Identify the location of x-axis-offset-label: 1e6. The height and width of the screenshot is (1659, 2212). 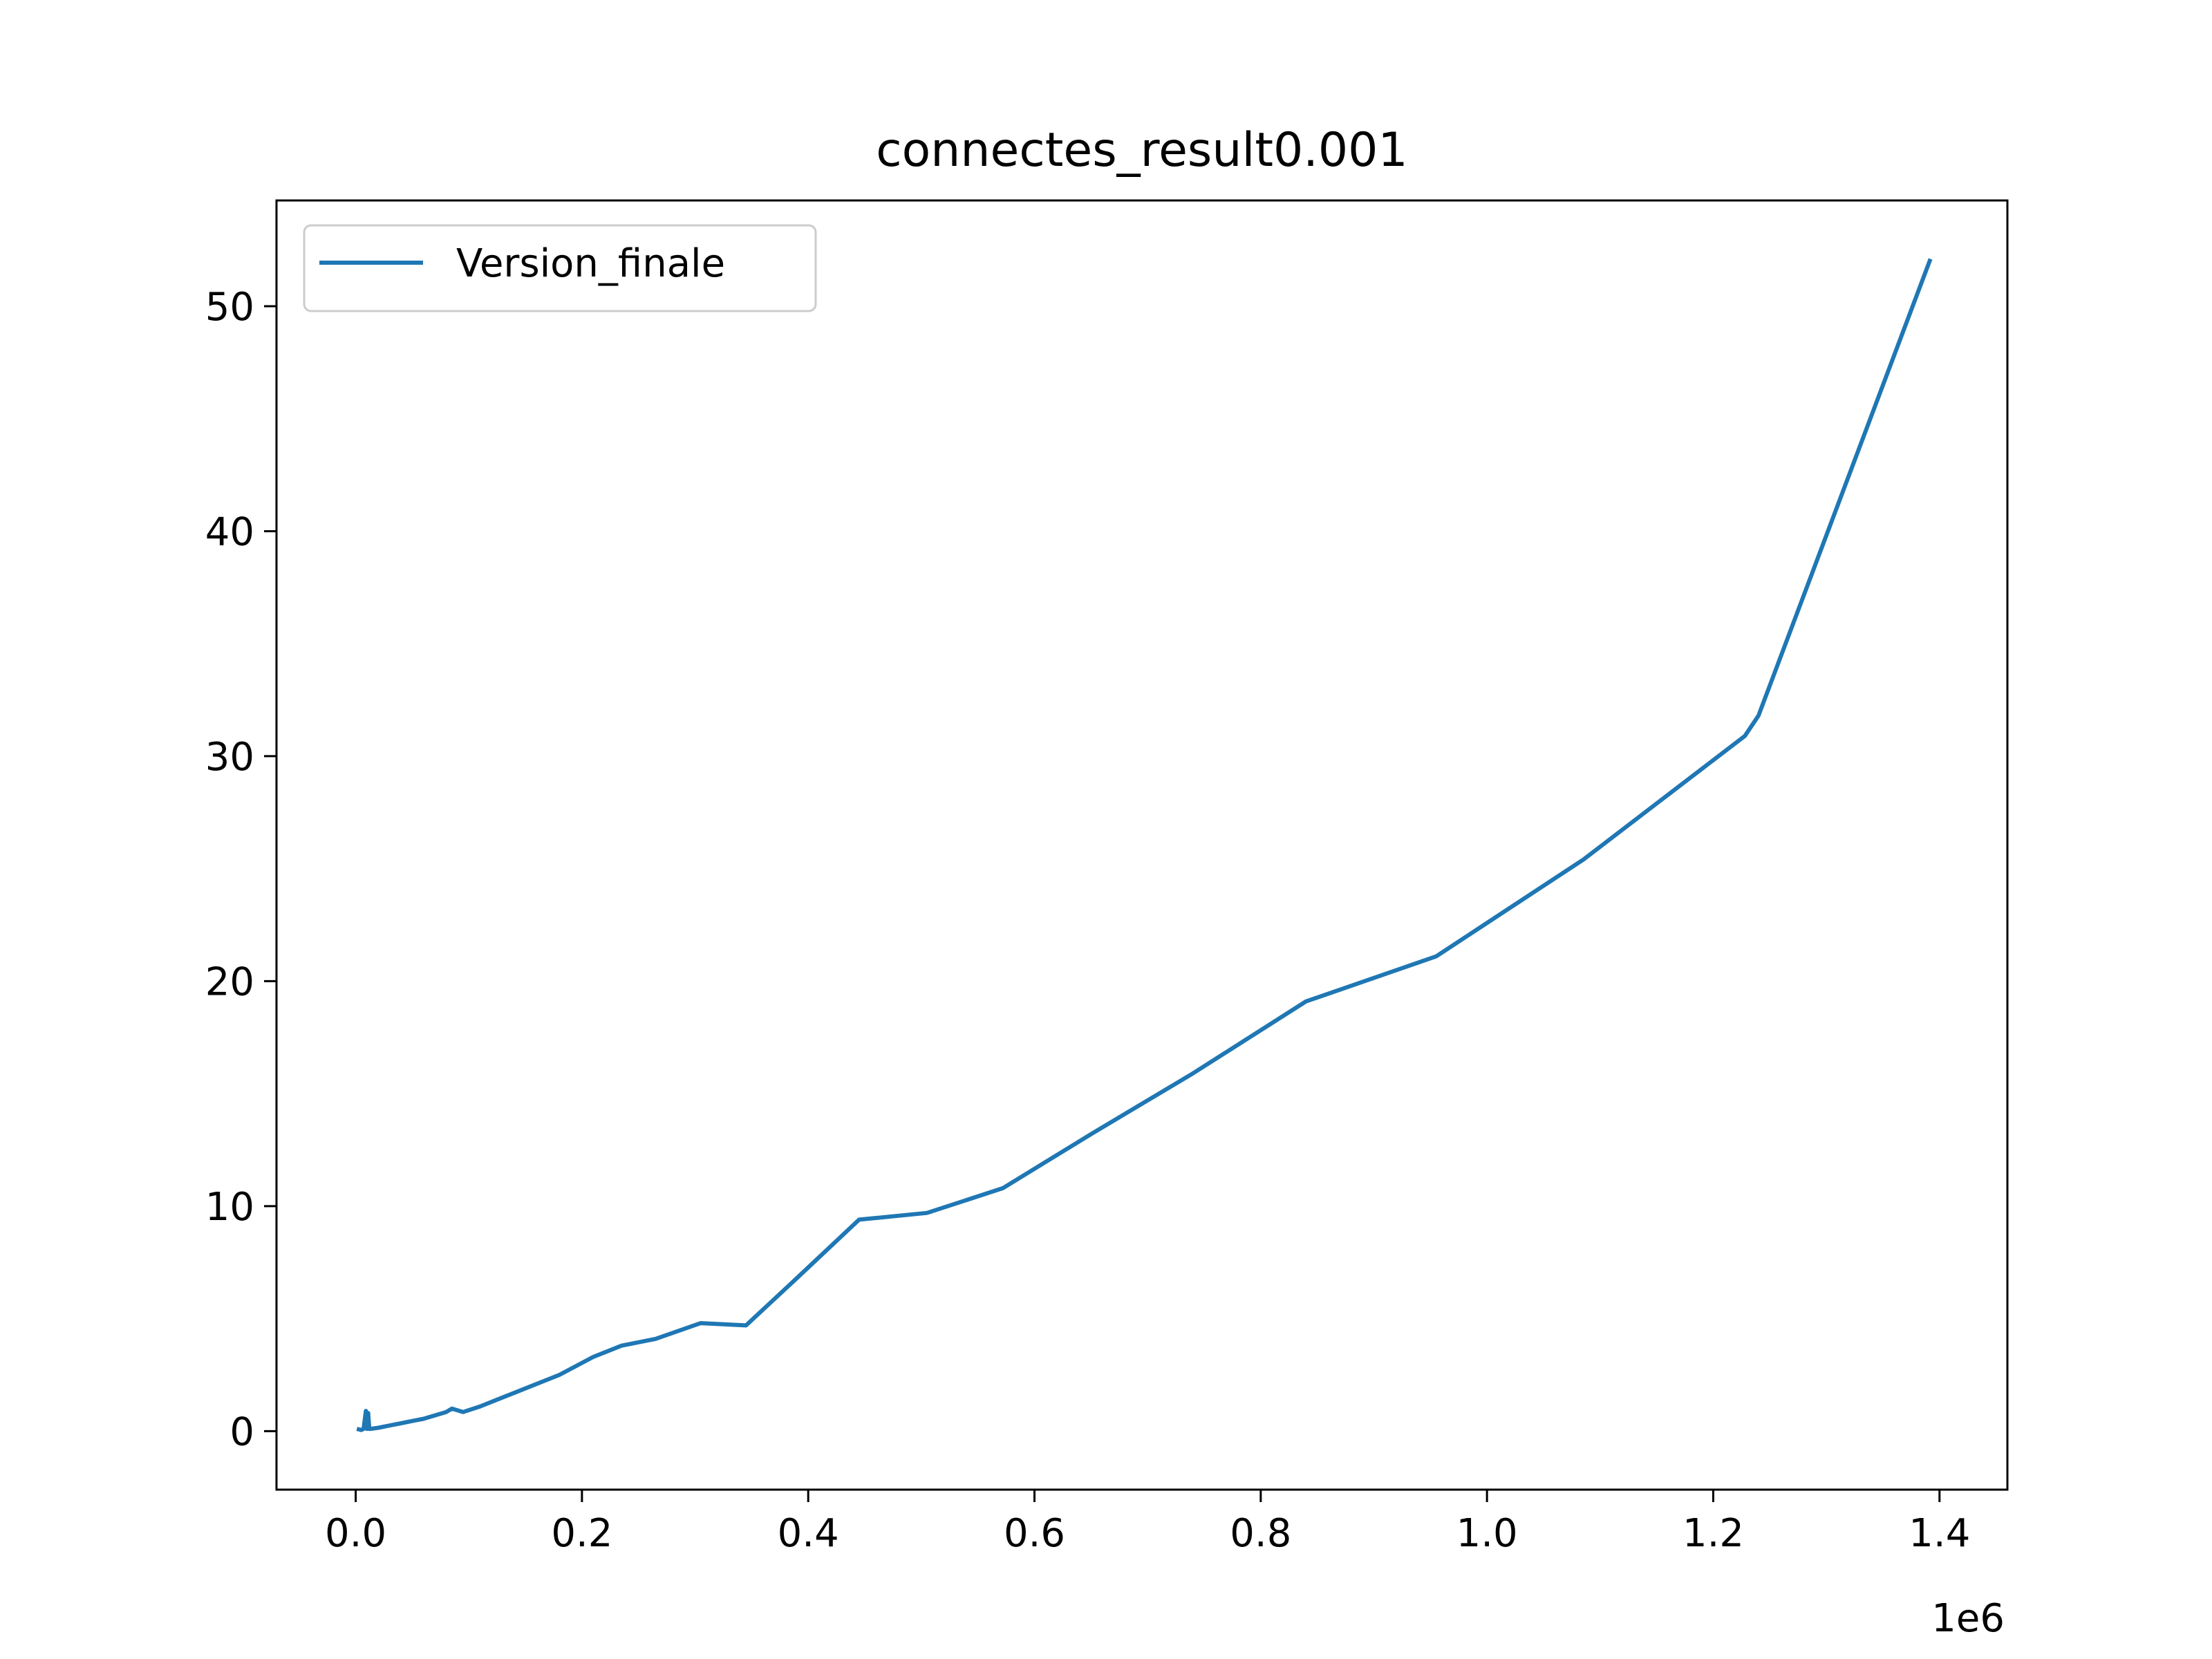
(1968, 1619).